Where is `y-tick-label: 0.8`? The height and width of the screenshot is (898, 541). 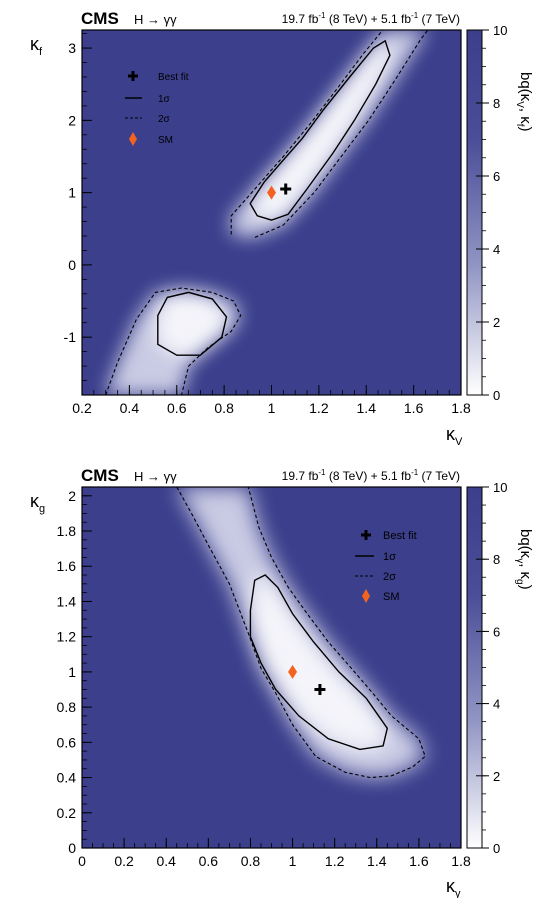 y-tick-label: 0.8 is located at coordinates (67, 707).